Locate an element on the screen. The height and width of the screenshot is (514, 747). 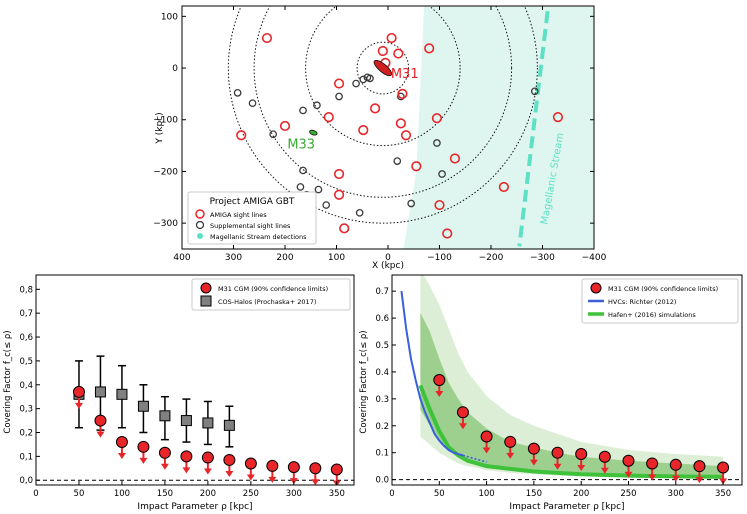
m31-label: M31 is located at coordinates (405, 74).